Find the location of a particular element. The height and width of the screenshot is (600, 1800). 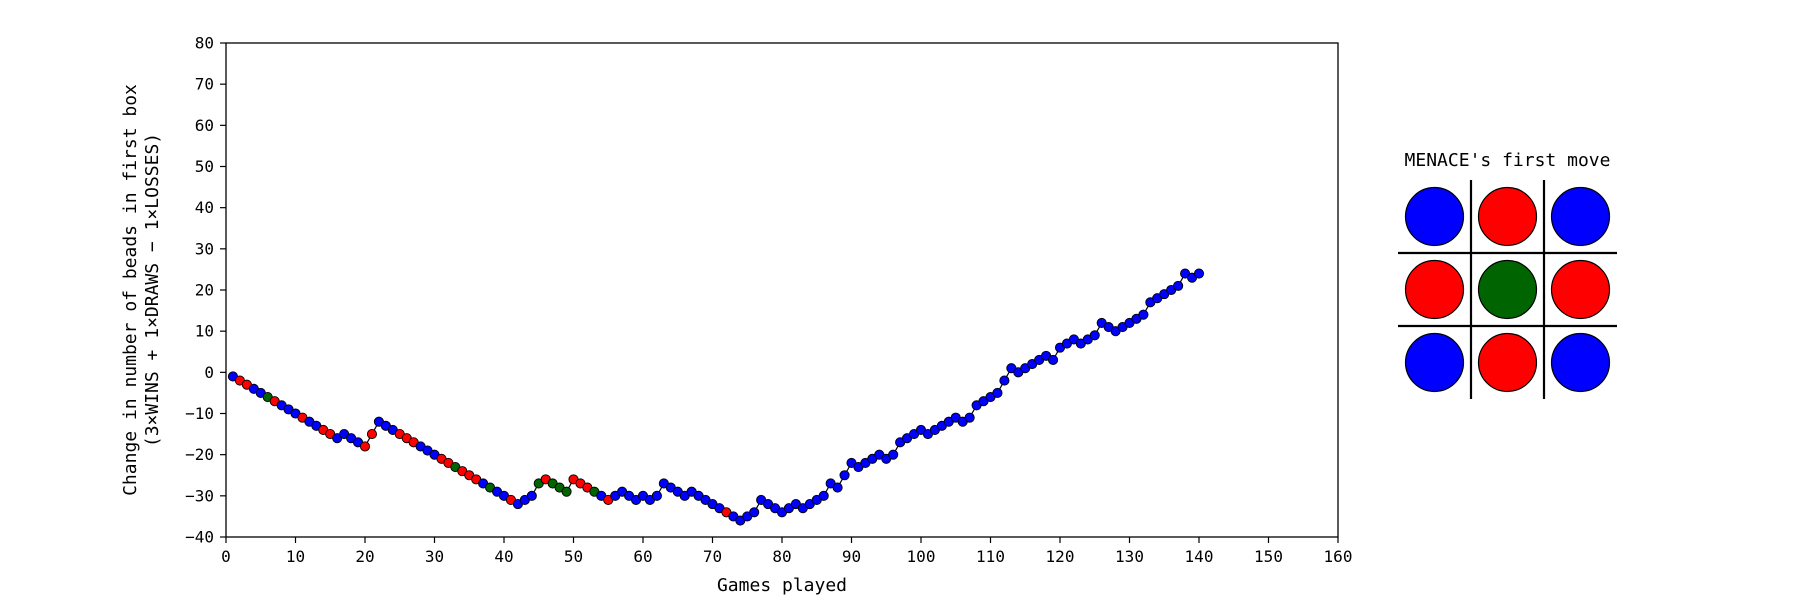

x-axis-ticks: 0 10 20 30 40 50 60 70 80 90 100 110 120 130 140 150 160 is located at coordinates (786, 551).